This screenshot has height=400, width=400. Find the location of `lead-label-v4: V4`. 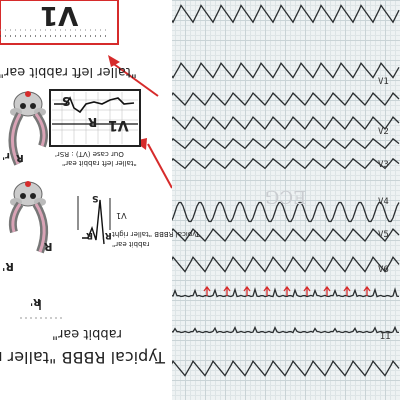

lead-label-v4: V4 is located at coordinates (383, 202).